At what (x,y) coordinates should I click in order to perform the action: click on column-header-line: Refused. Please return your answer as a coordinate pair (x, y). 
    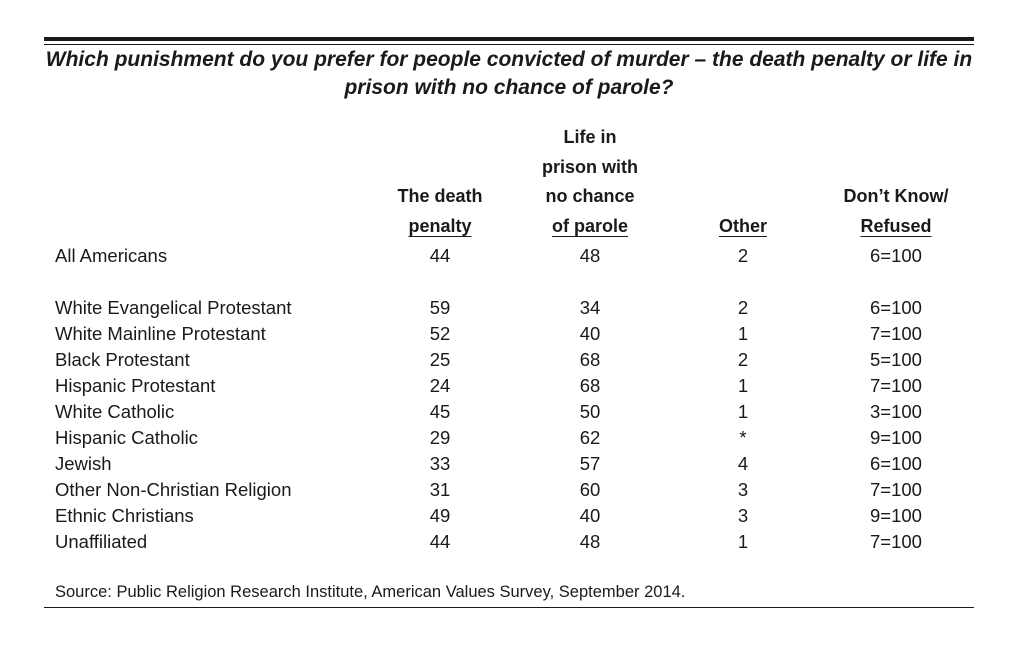
    Looking at the image, I should click on (896, 227).